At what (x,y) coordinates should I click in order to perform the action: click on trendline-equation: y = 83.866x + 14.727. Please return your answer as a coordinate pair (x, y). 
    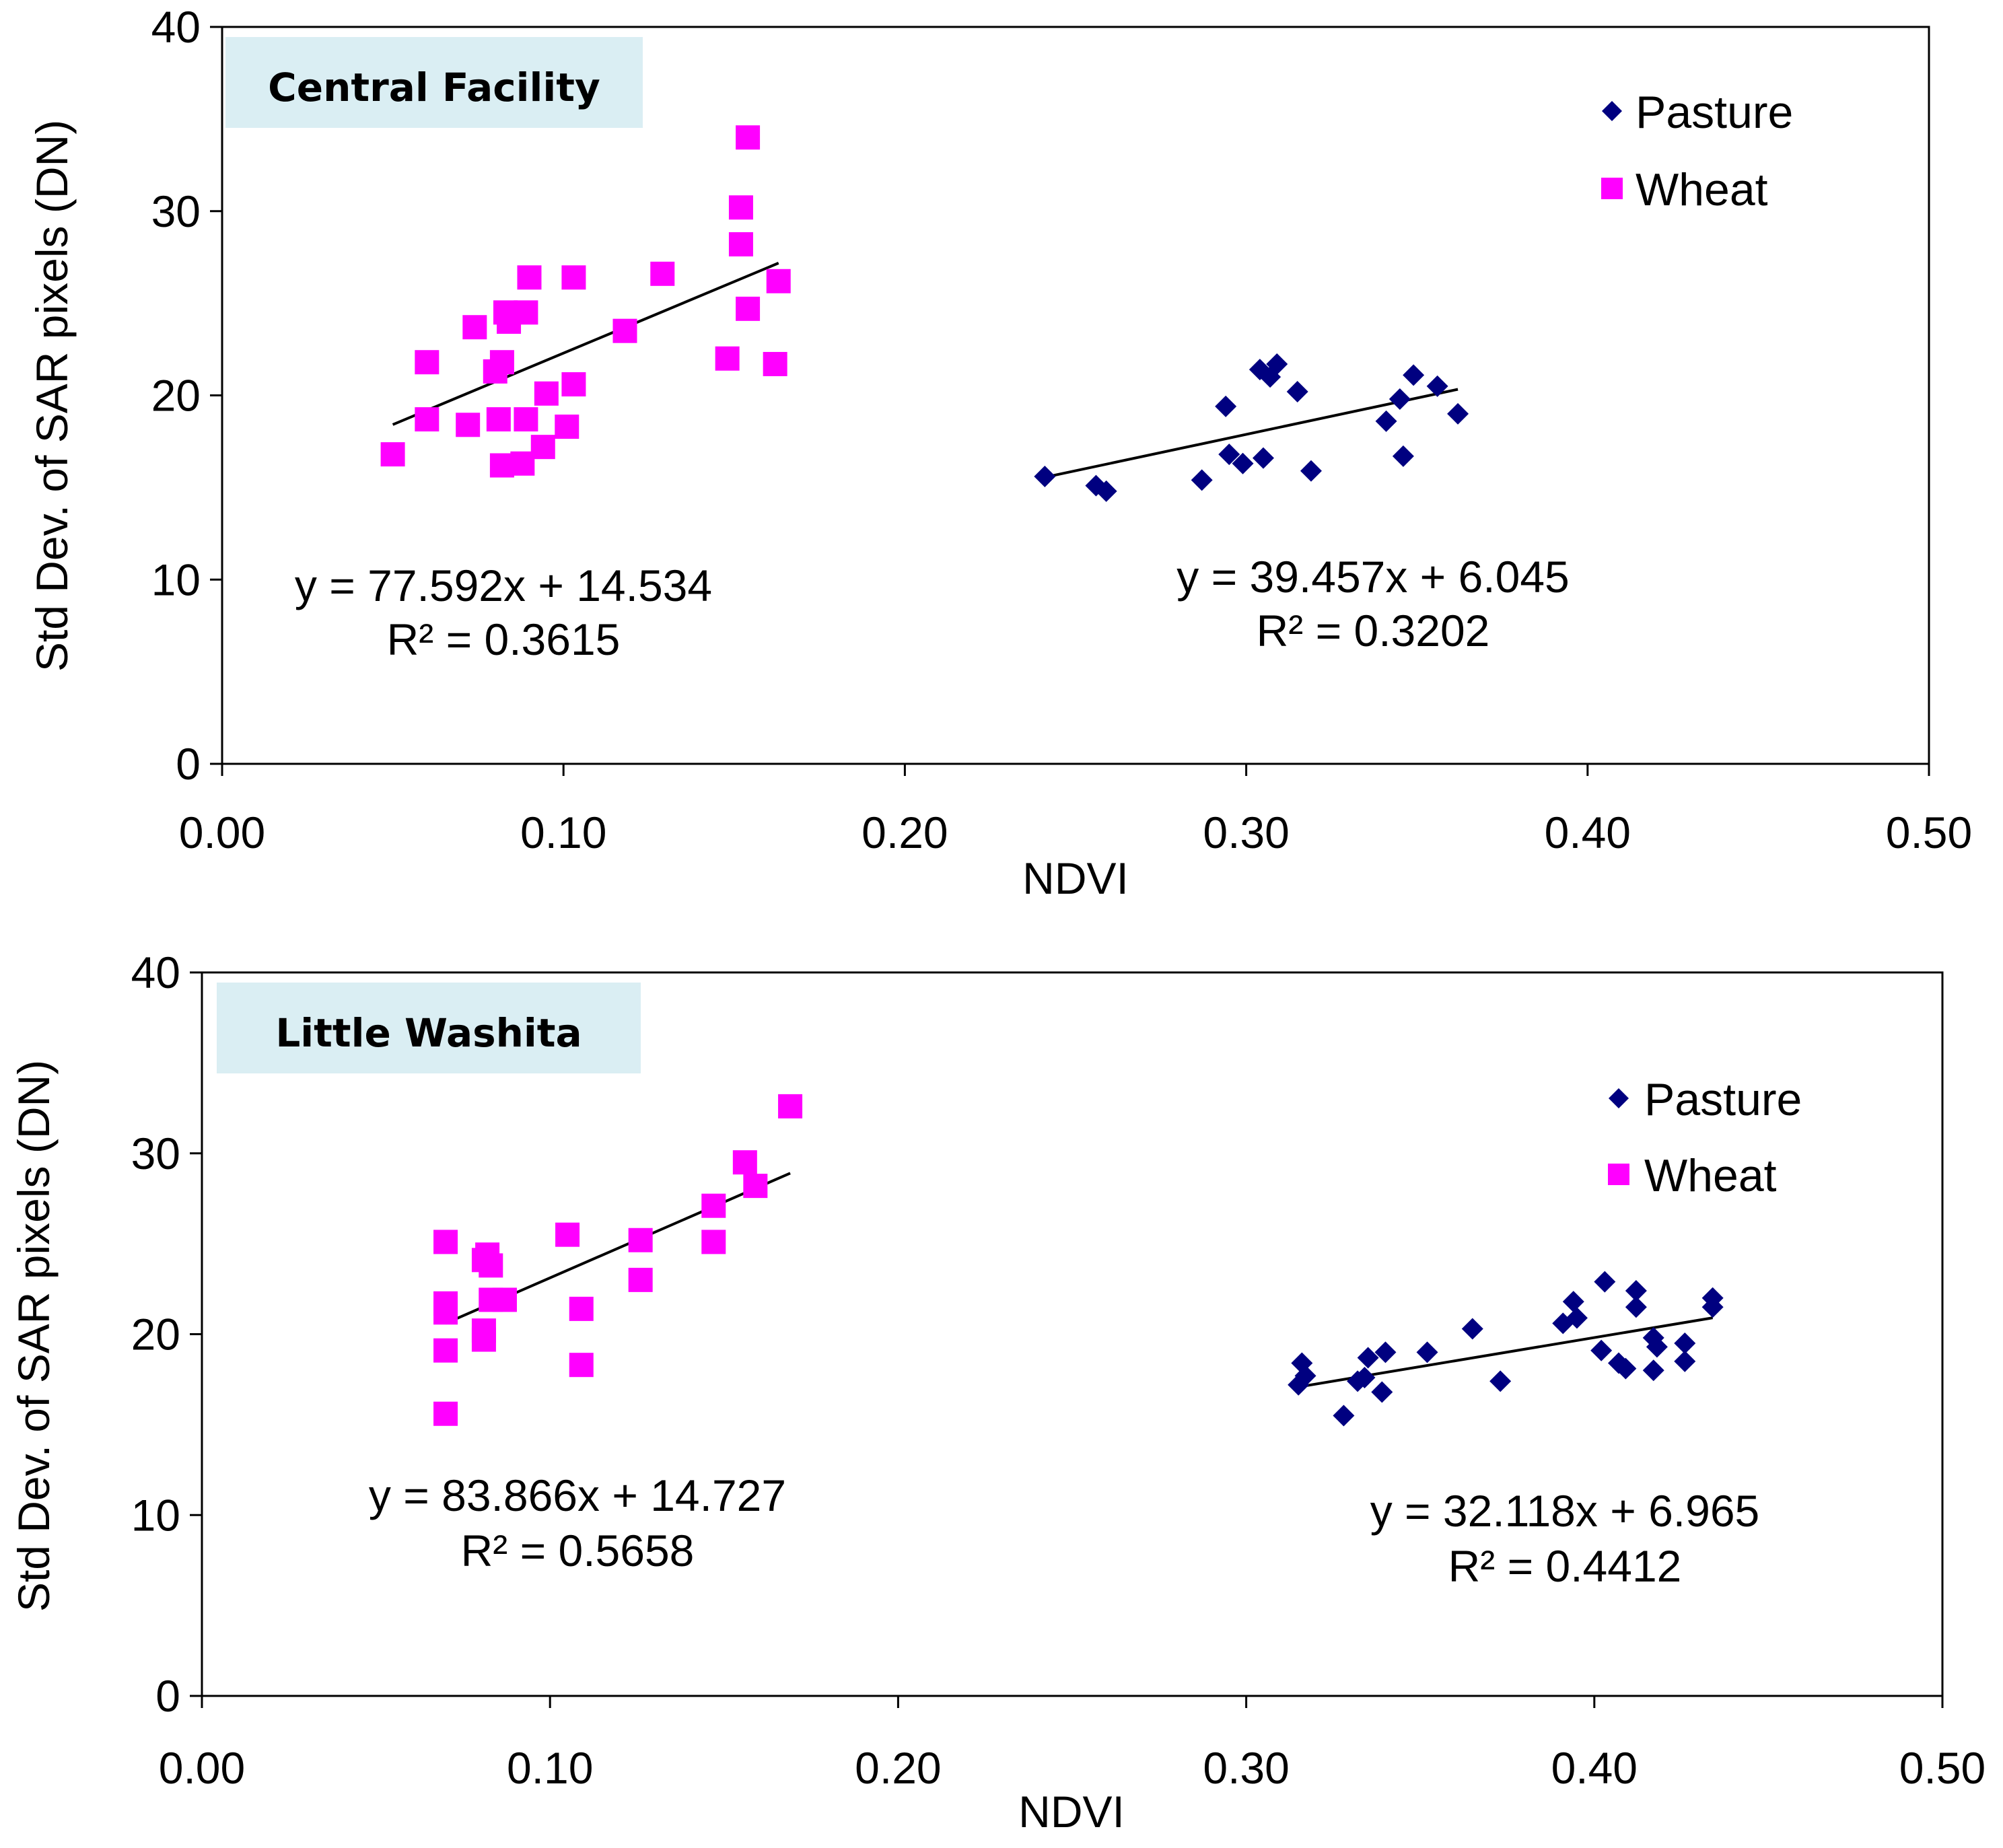
    Looking at the image, I should click on (577, 1495).